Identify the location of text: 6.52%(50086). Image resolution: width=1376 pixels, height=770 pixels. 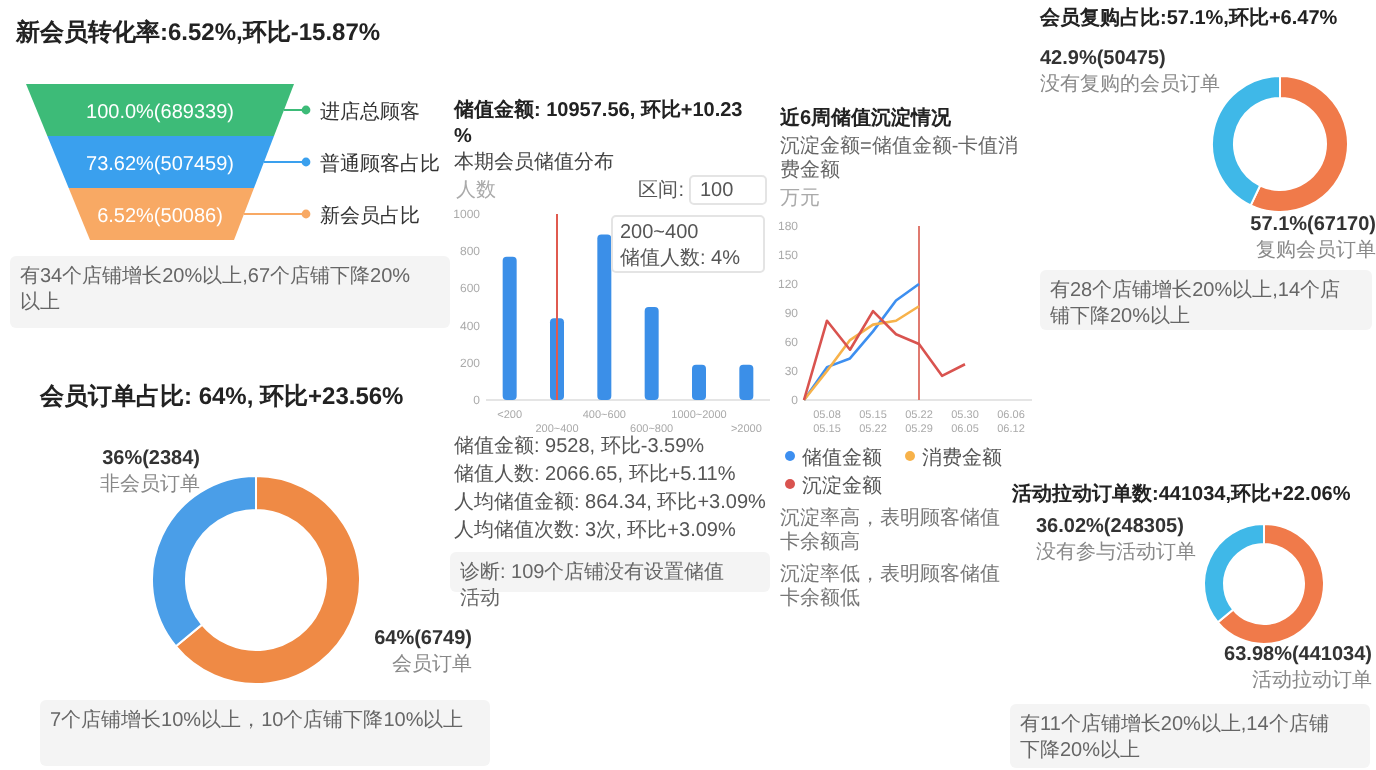
(160, 217).